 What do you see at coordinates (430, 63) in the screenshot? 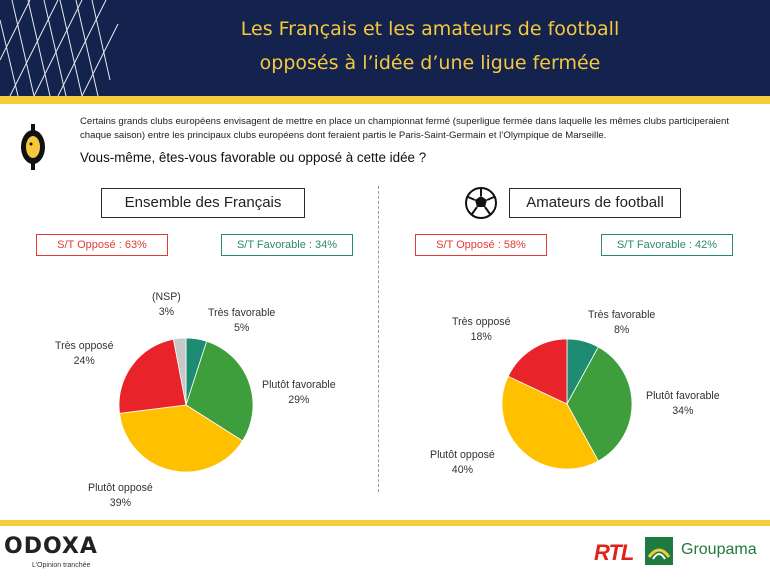
I see `title-line-2: opposés à l’idée d’une ligue fermée` at bounding box center [430, 63].